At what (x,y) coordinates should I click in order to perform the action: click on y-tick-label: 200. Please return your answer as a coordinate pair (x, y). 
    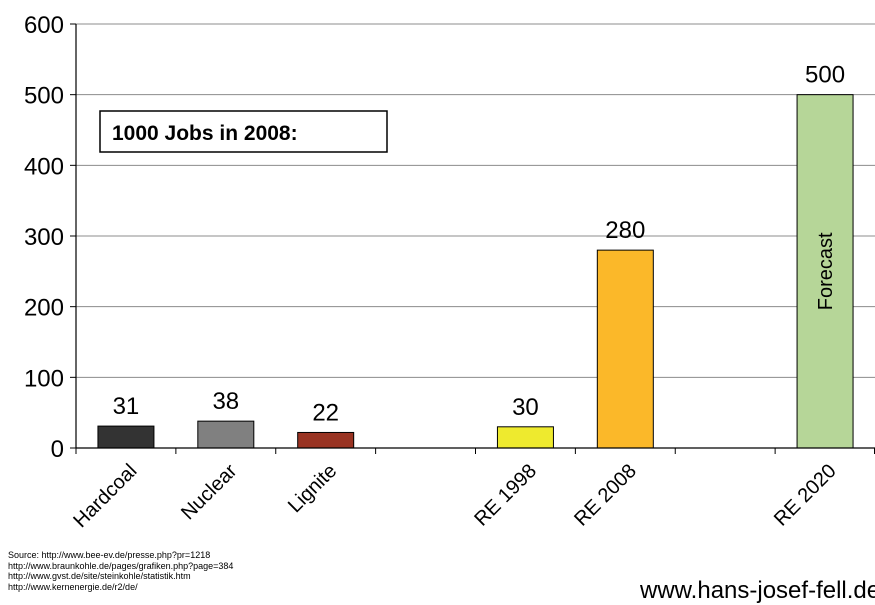
    Looking at the image, I should click on (44, 308).